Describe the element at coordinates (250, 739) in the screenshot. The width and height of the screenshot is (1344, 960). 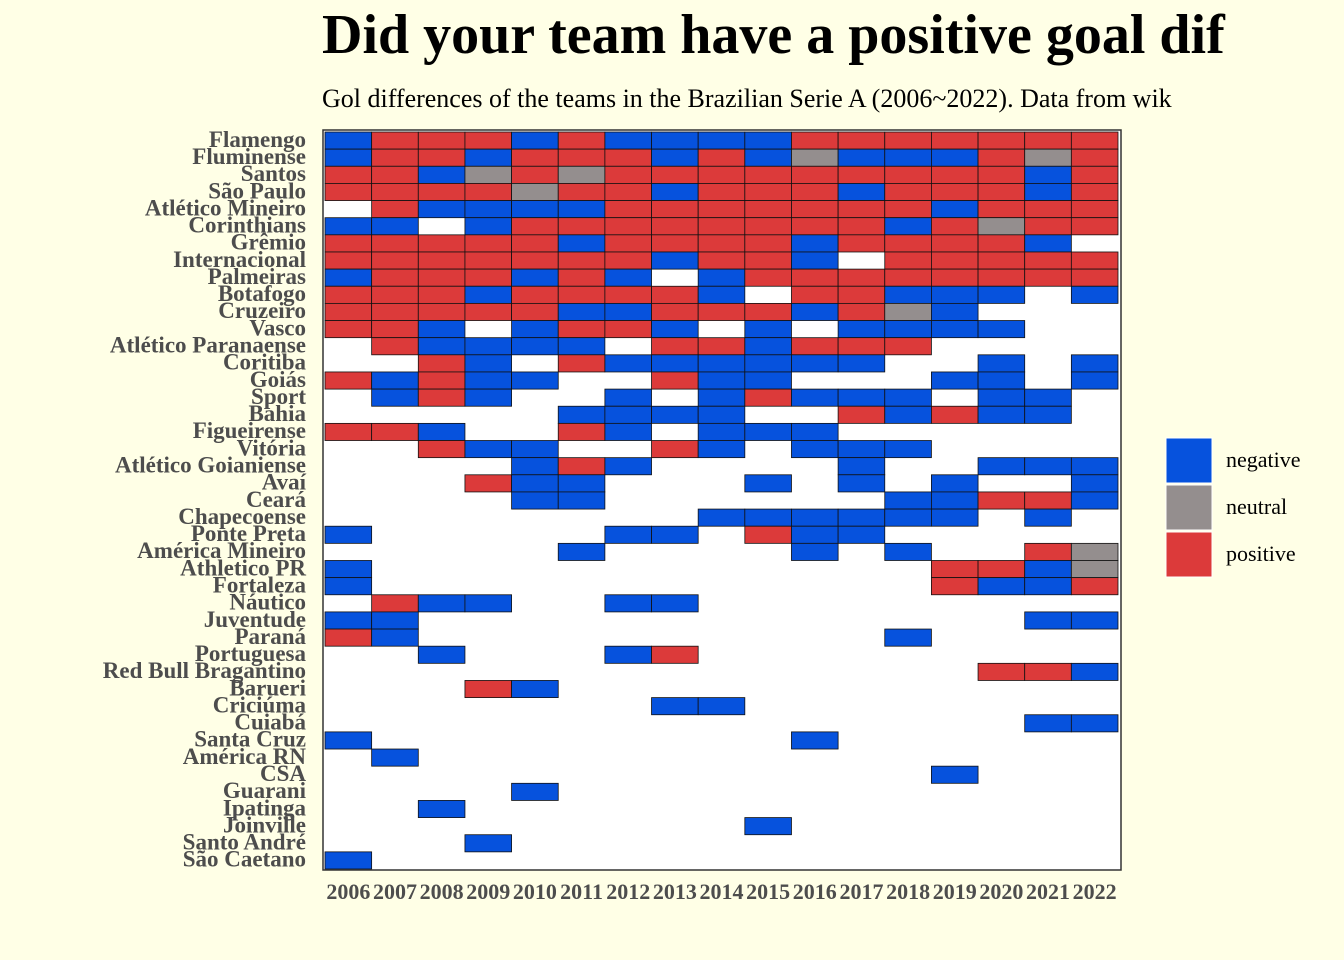
I see `y-tick-label: Santa Cruz` at that location.